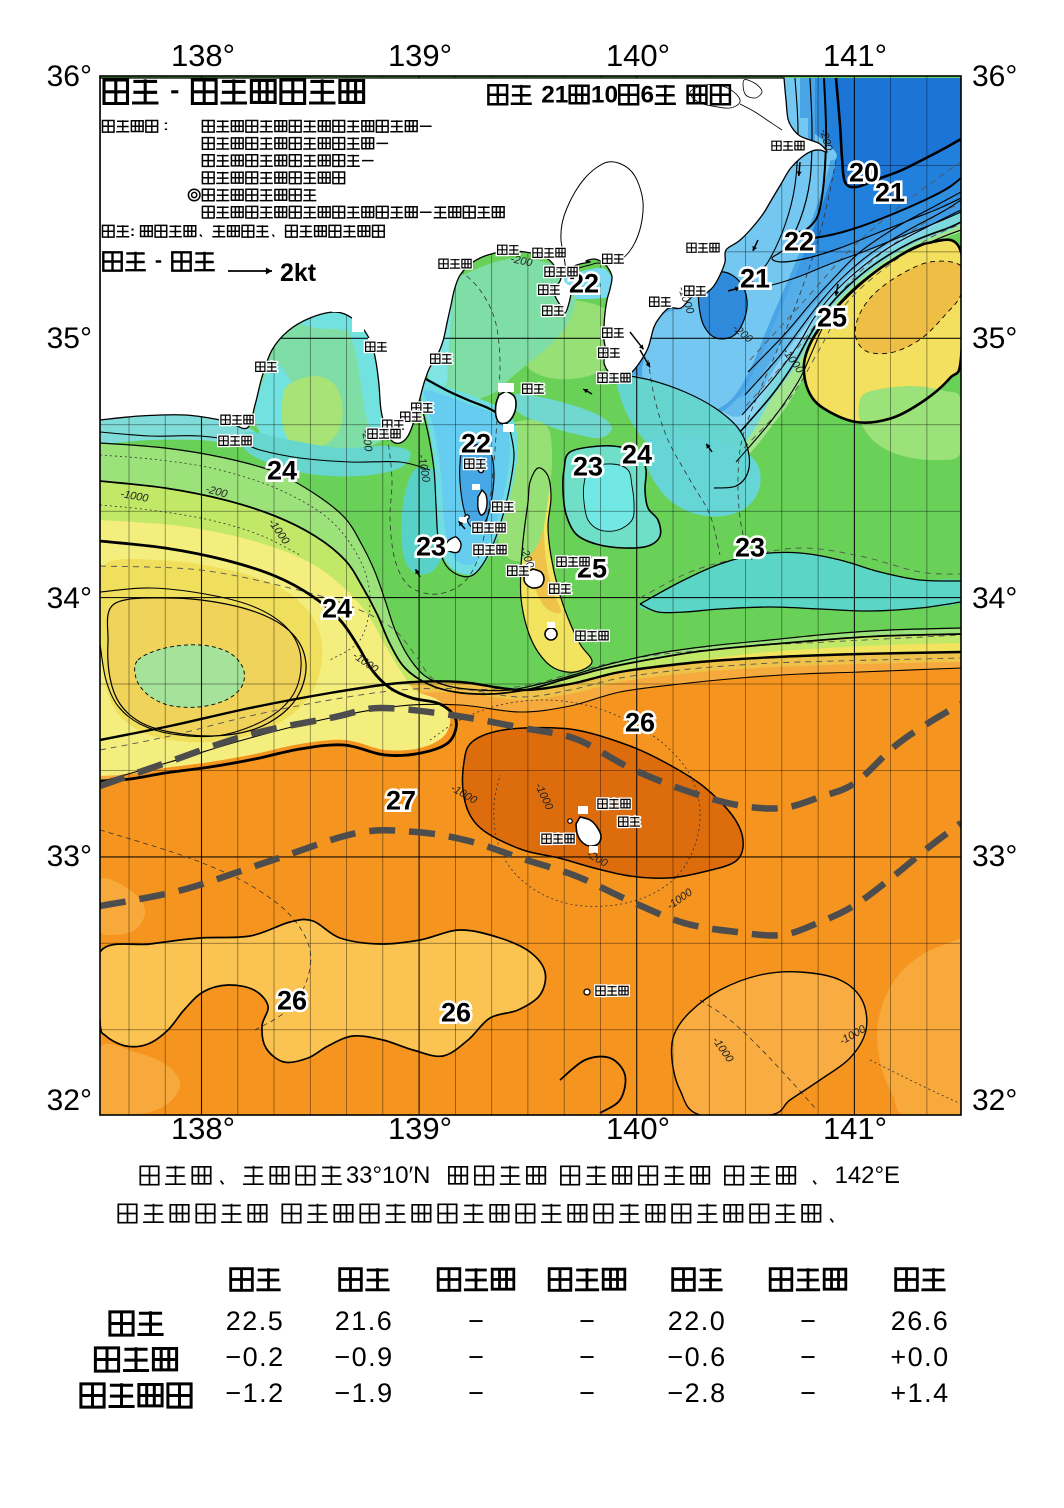 The image size is (1064, 1508). What do you see at coordinates (388, 1175) in the screenshot?
I see `svg-text: 33°10′N` at bounding box center [388, 1175].